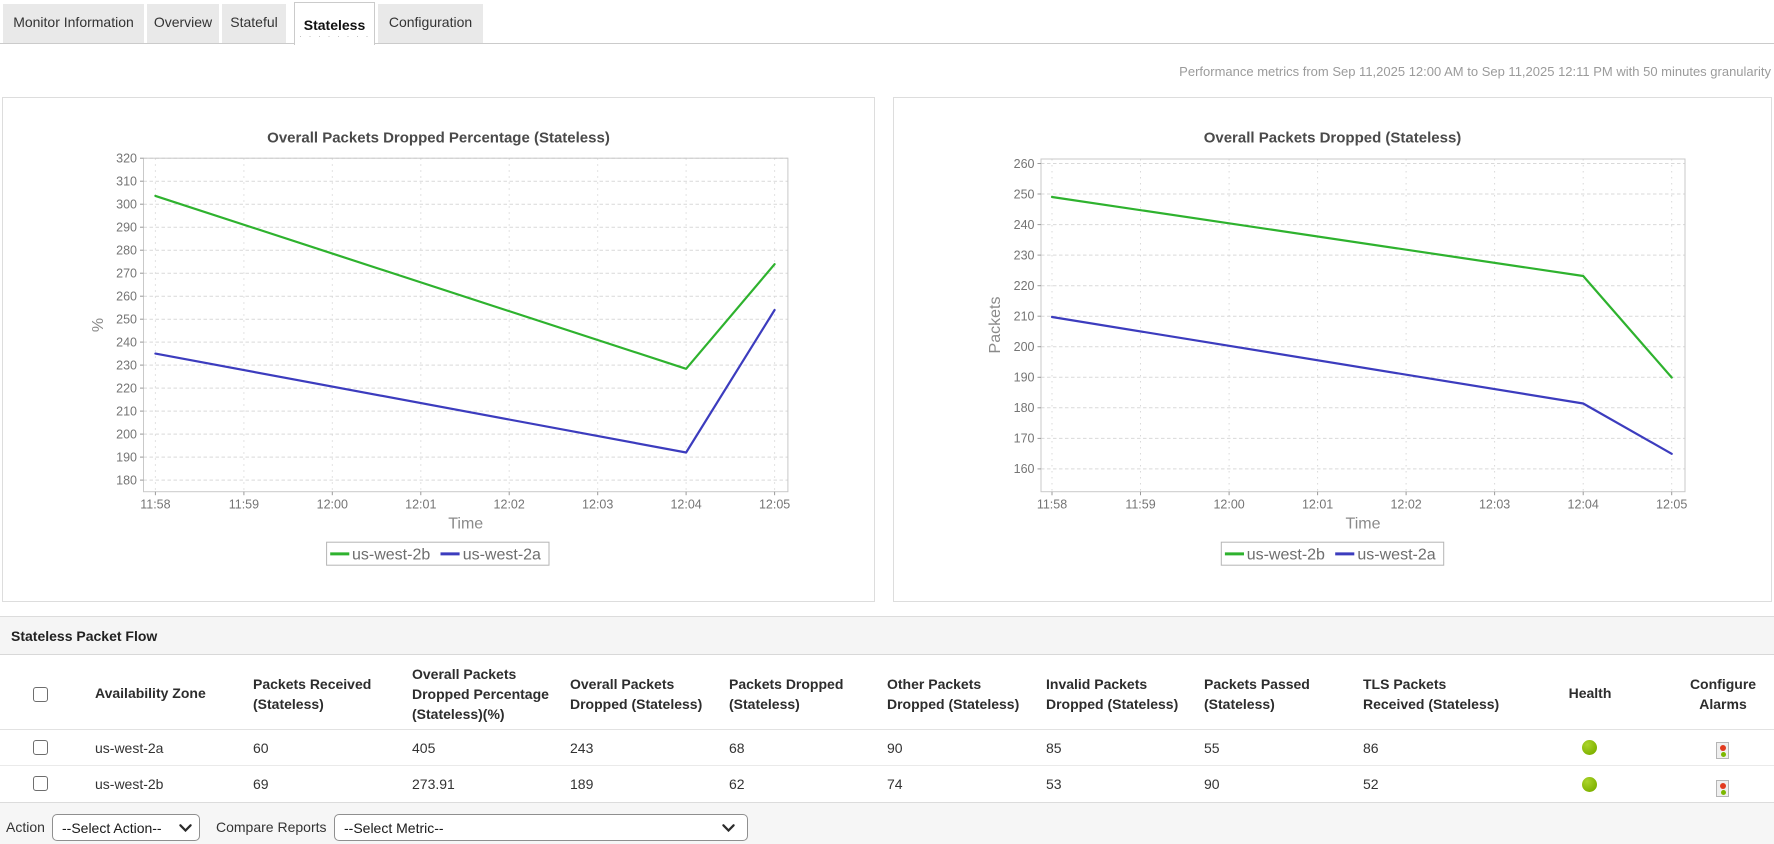 This screenshot has width=1774, height=844. Describe the element at coordinates (1024, 439) in the screenshot. I see `svg-text: 170` at that location.